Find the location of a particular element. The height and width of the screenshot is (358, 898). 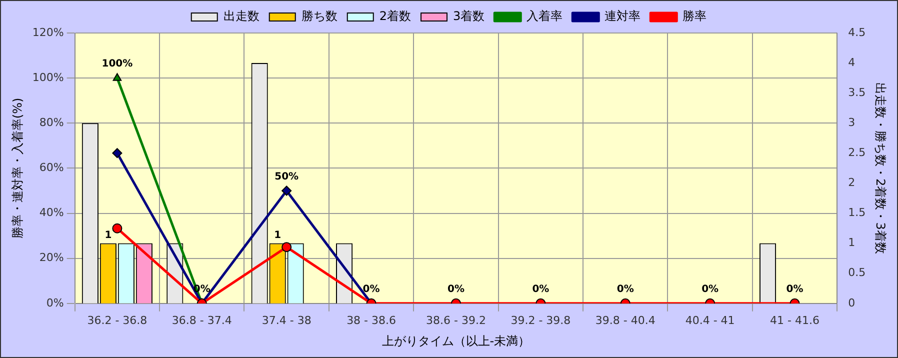

y-tick-label: 20% is located at coordinates (51, 257).